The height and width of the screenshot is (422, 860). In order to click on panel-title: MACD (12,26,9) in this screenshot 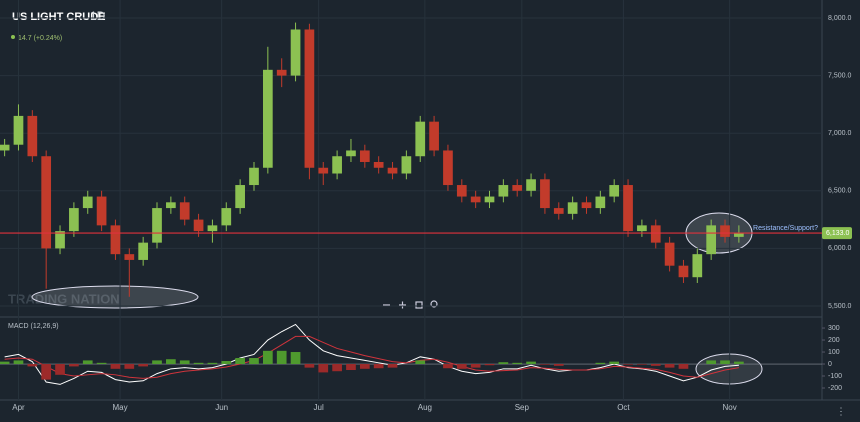, I will do `click(33, 326)`.